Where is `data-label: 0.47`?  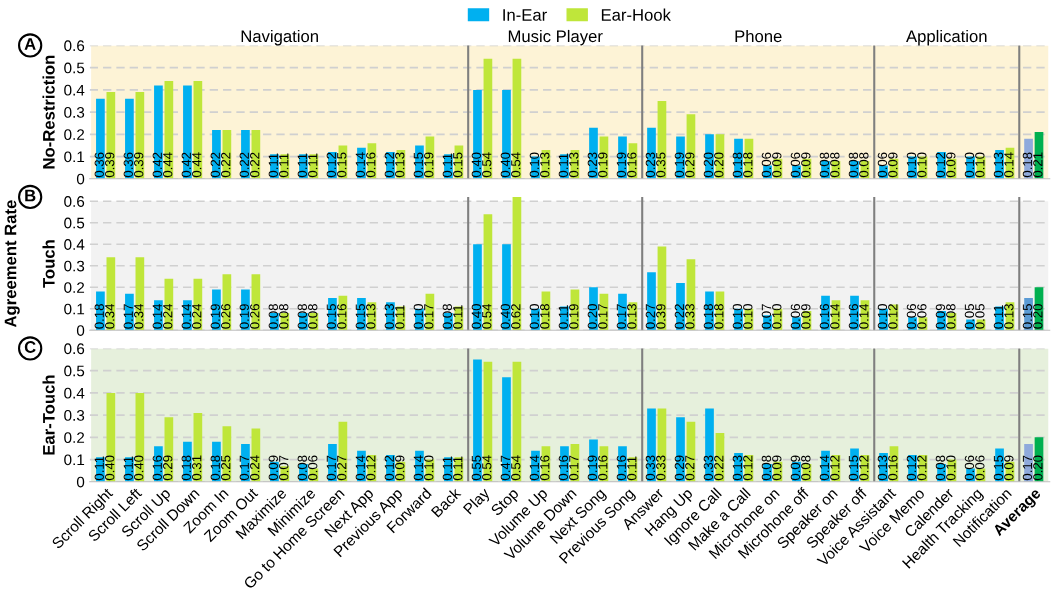
data-label: 0.47 is located at coordinates (505, 468).